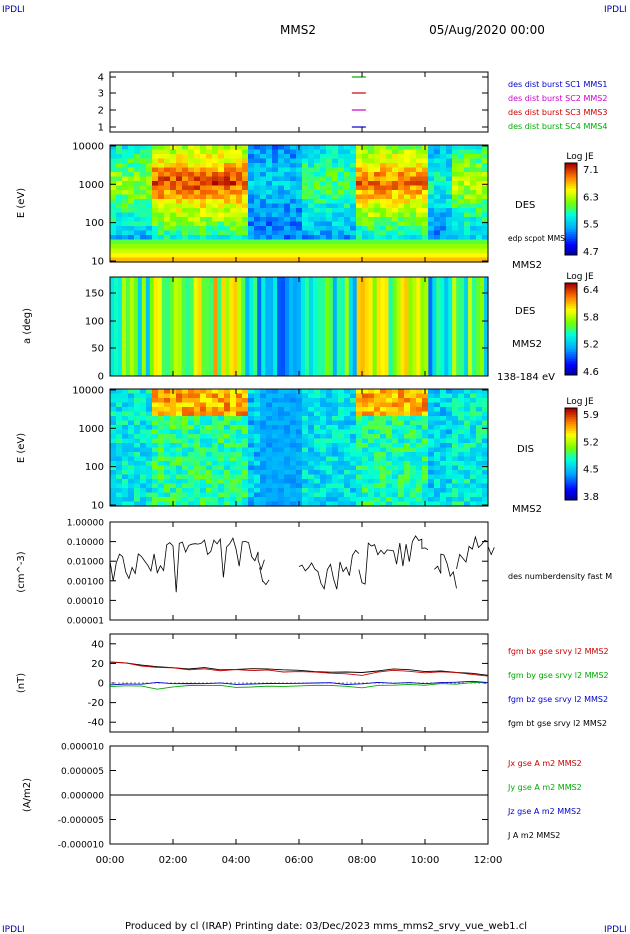 The image size is (630, 934). What do you see at coordinates (97, 664) in the screenshot?
I see `y-tick-label: 20` at bounding box center [97, 664].